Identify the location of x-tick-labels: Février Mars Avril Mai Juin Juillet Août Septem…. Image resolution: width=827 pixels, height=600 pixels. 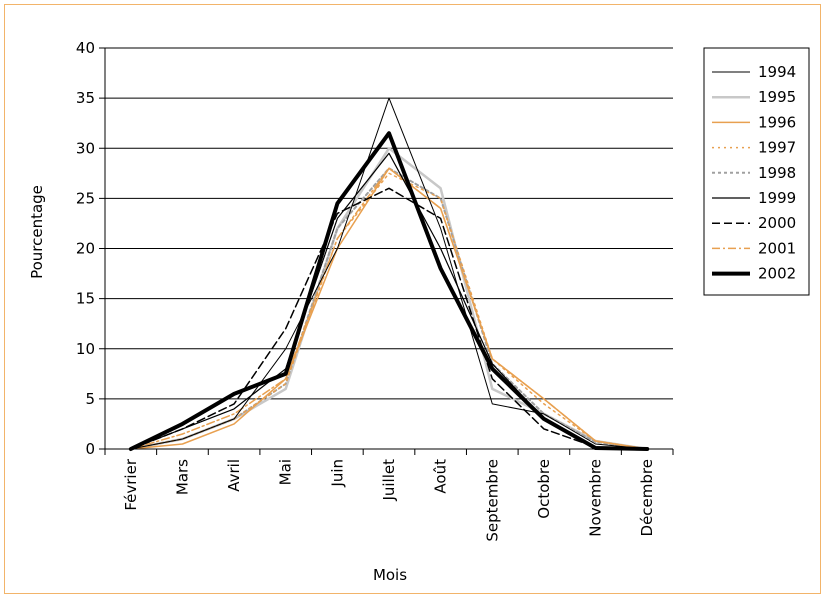
(389, 499).